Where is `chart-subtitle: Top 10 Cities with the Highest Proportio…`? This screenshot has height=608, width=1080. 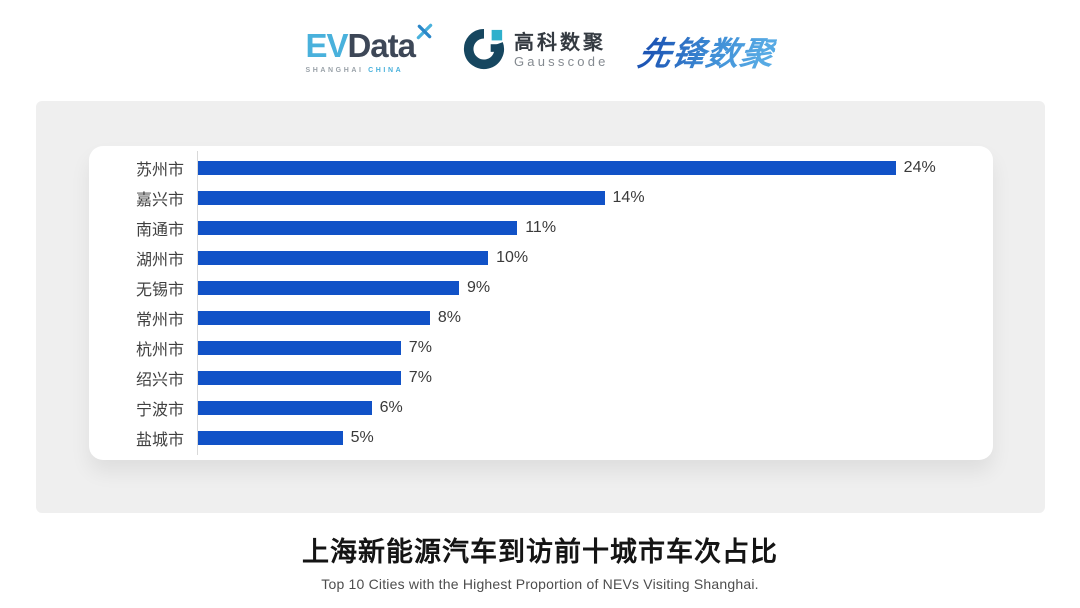
chart-subtitle: Top 10 Cities with the Highest Proportio… is located at coordinates (540, 584).